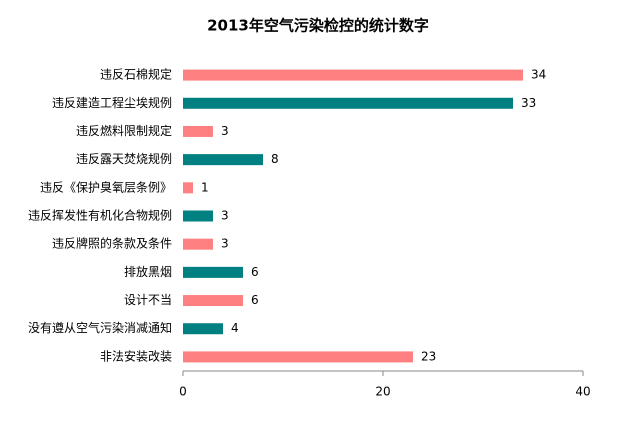 The image size is (642, 446). Describe the element at coordinates (582, 392) in the screenshot. I see `x-tick-label: 40` at that location.